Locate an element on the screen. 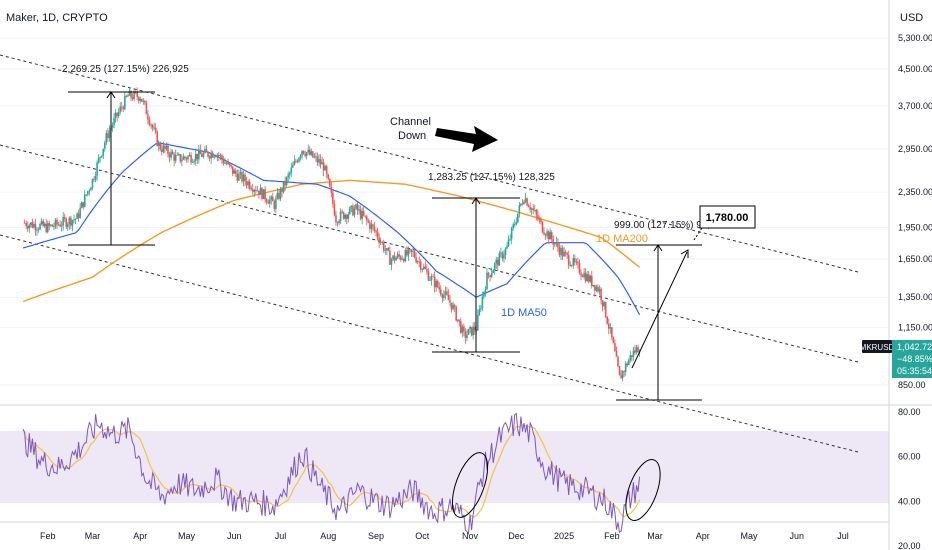  time-tick-label: Apr is located at coordinates (140, 536).